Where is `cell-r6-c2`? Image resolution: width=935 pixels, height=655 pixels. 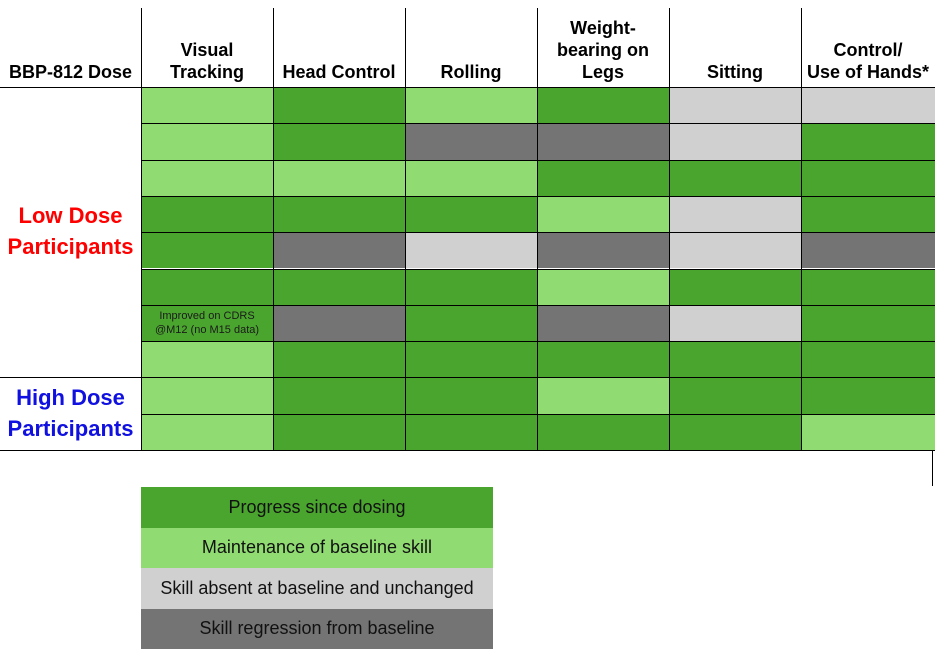
cell-r6-c2 is located at coordinates (339, 286).